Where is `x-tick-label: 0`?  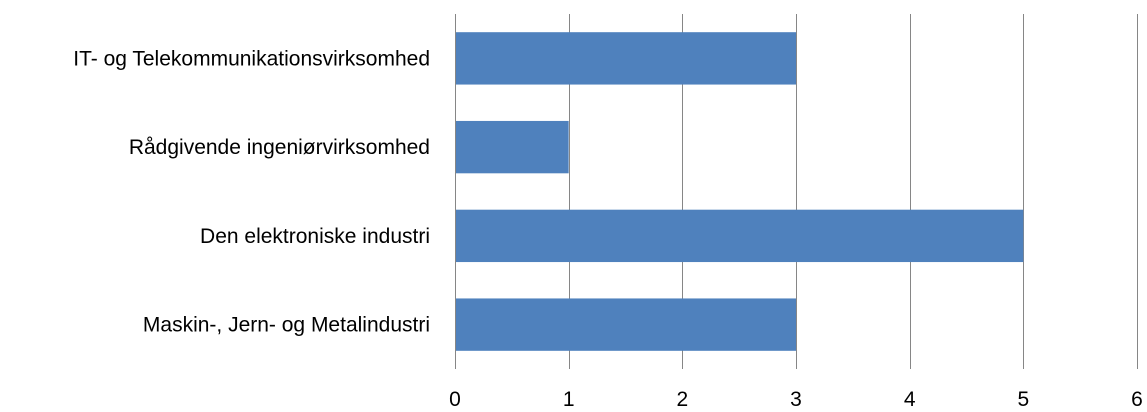
x-tick-label: 0 is located at coordinates (455, 399).